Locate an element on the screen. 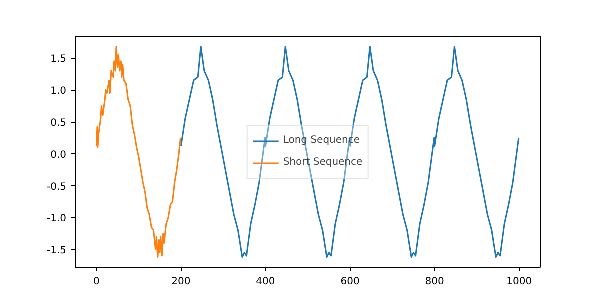 Image resolution: width=600 pixels, height=300 pixels. x-tick-label: 600 is located at coordinates (350, 282).